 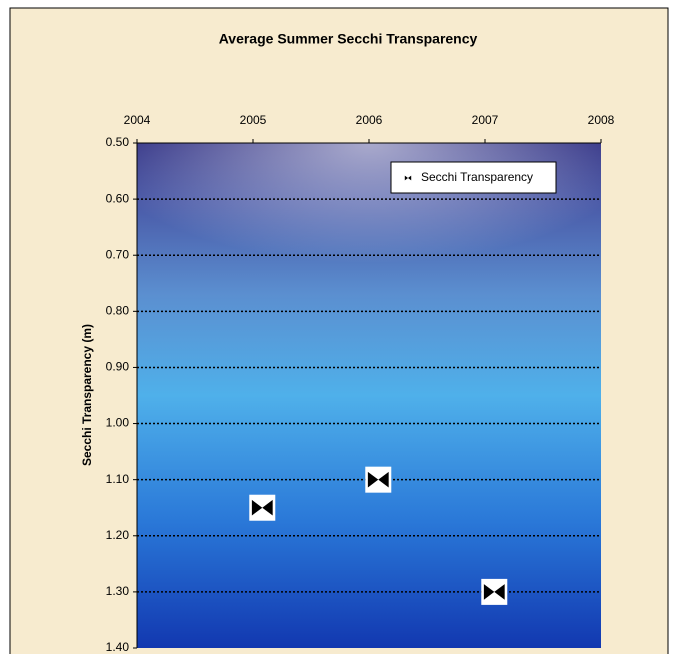 I want to click on legend-marker, so click(x=408, y=178).